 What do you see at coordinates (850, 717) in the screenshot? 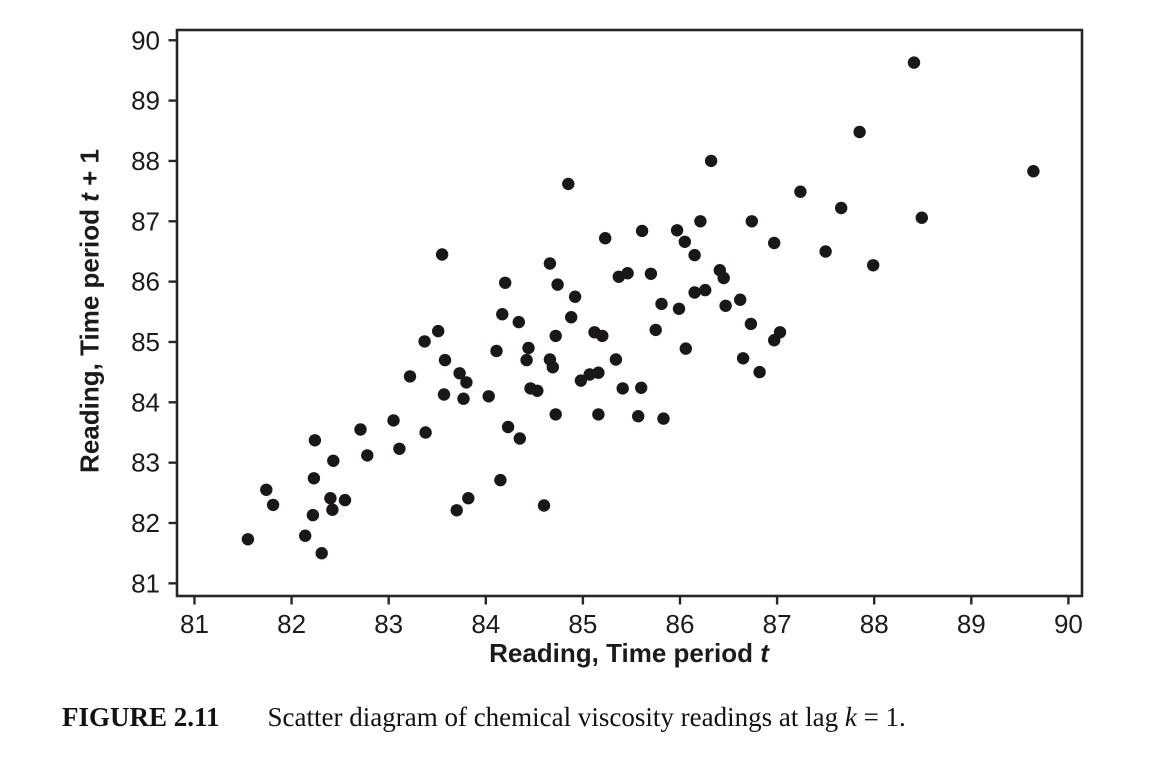
I see `caption-variable-k: k` at bounding box center [850, 717].